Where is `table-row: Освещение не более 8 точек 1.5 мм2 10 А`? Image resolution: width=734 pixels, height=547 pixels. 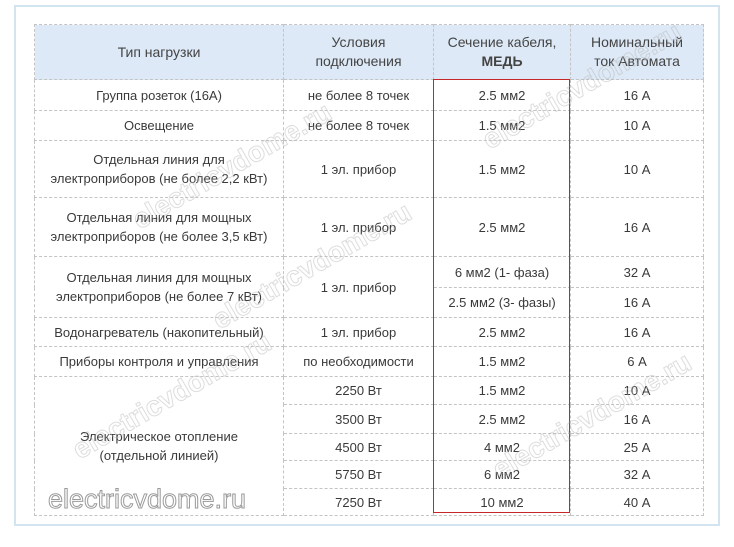
table-row: Освещение не более 8 точек 1.5 мм2 10 А is located at coordinates (369, 125).